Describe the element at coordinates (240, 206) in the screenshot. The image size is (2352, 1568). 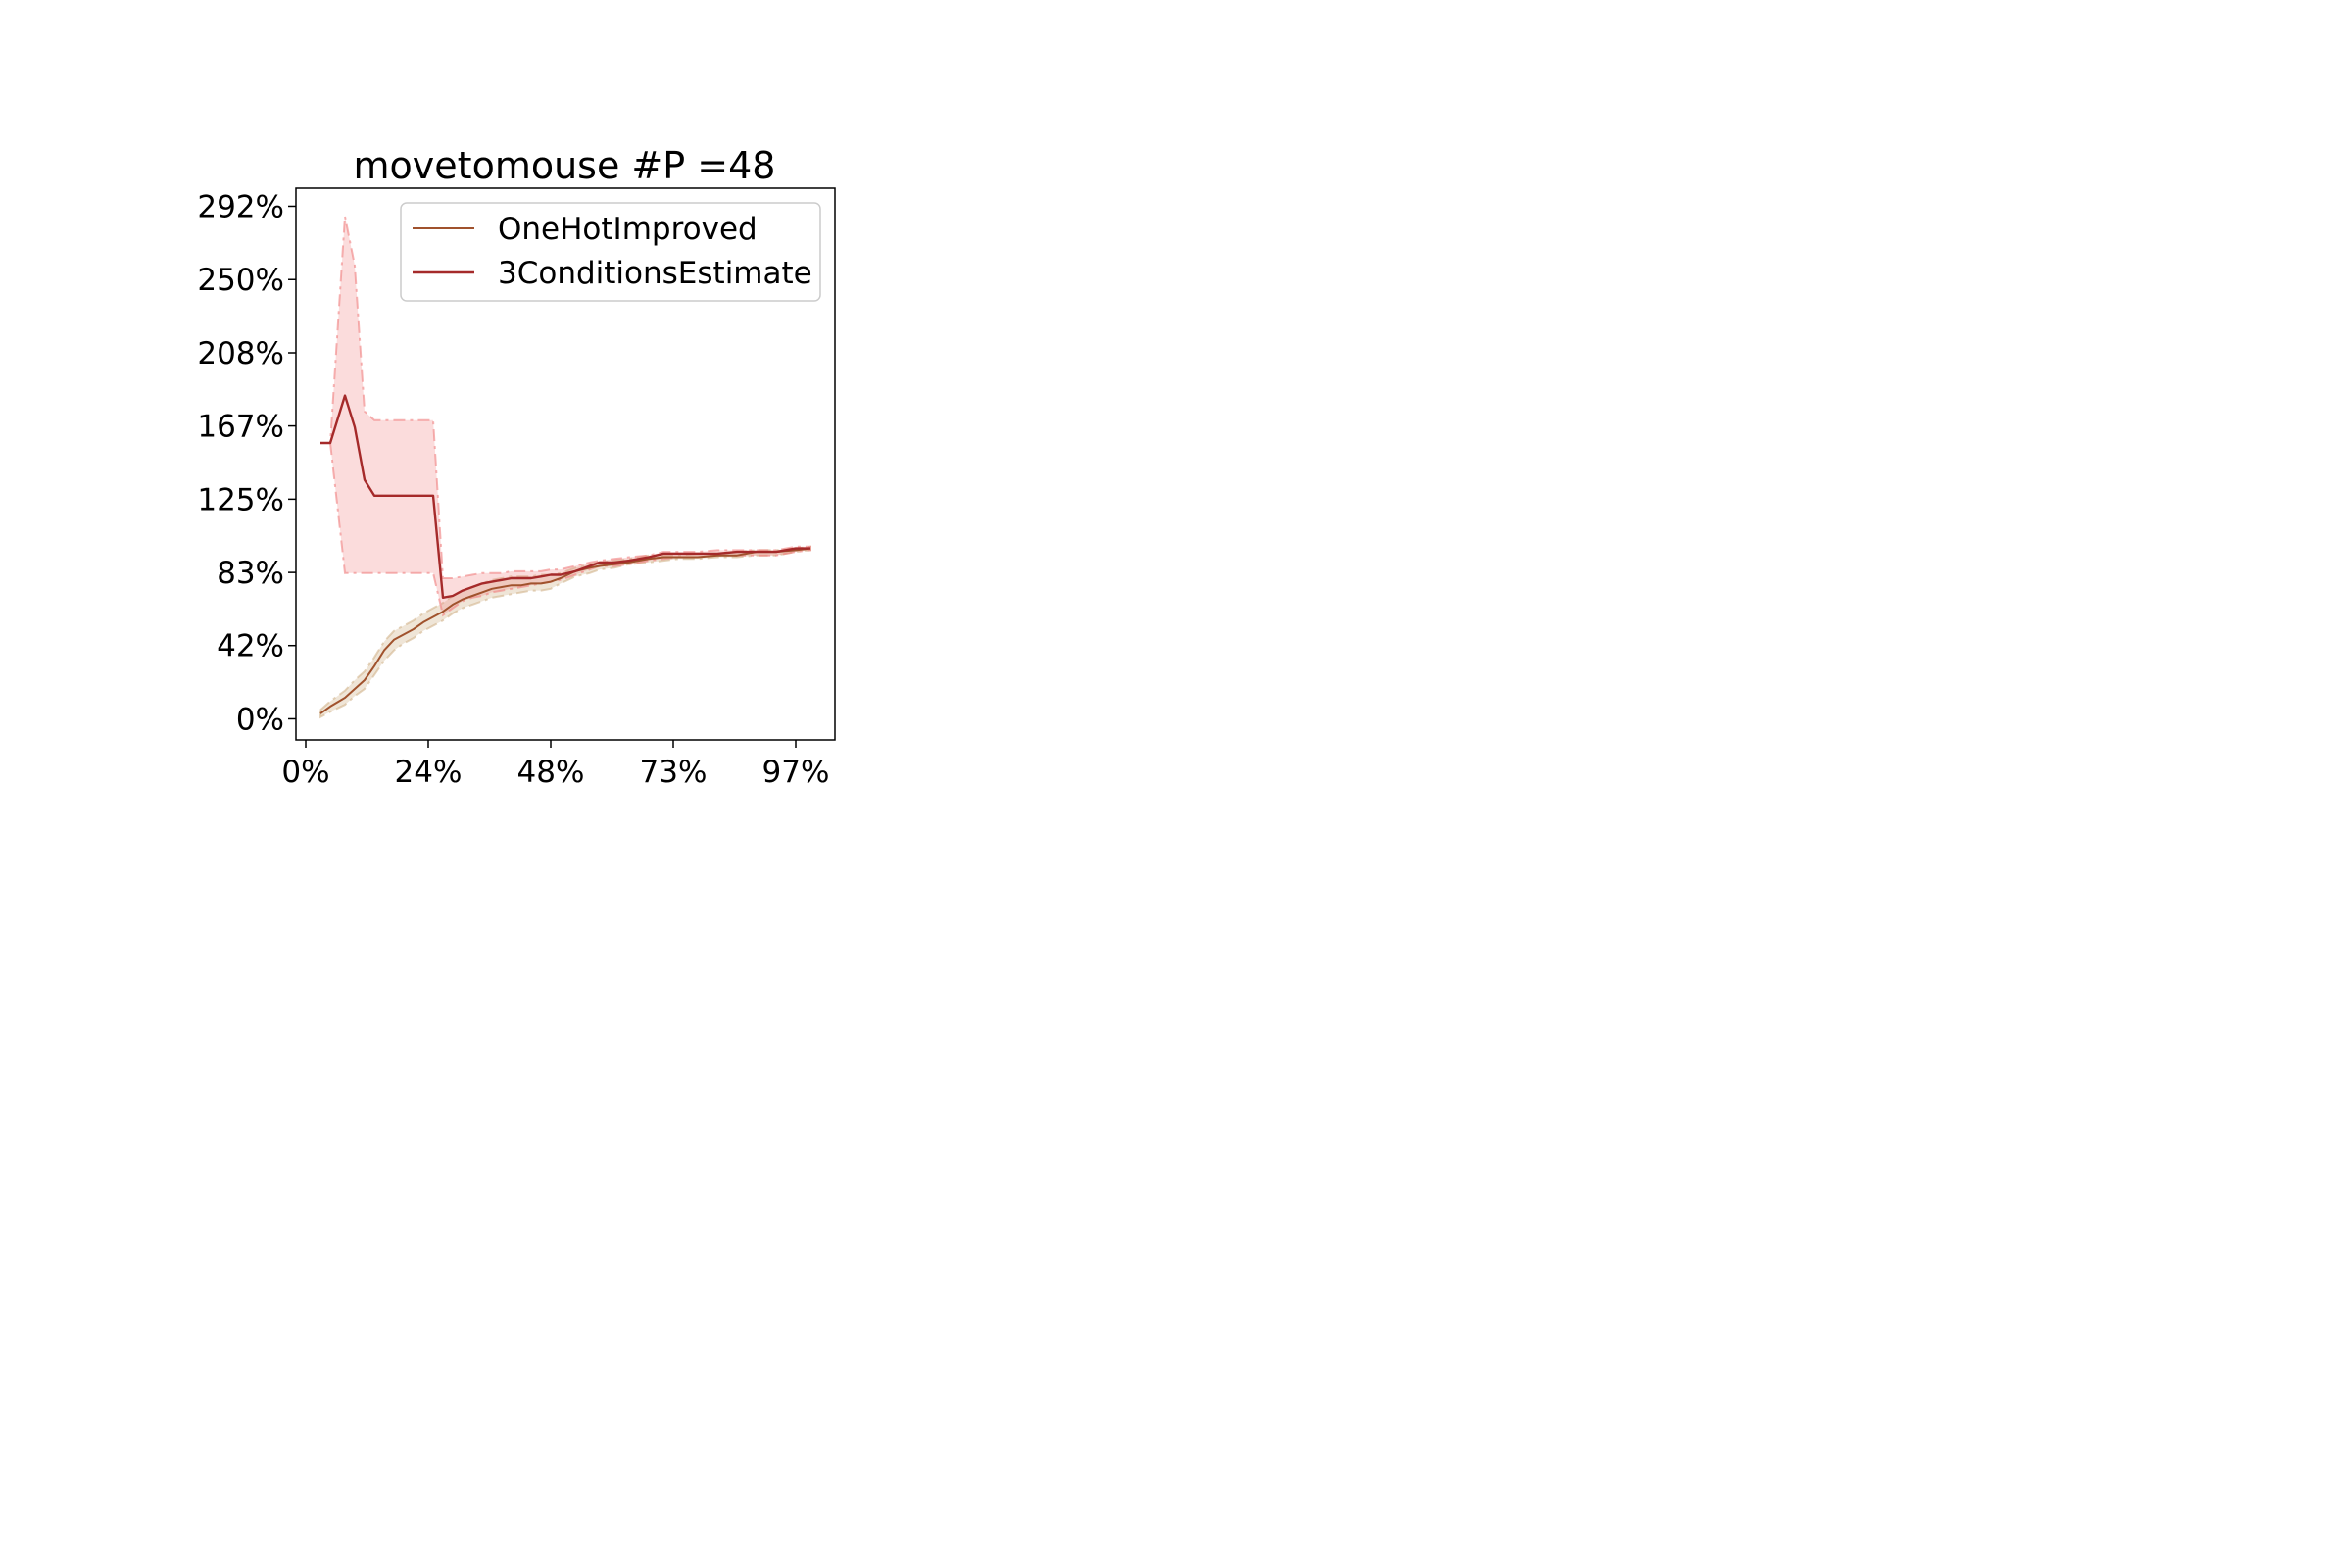
I see `y-tick-label-7: 292%` at that location.